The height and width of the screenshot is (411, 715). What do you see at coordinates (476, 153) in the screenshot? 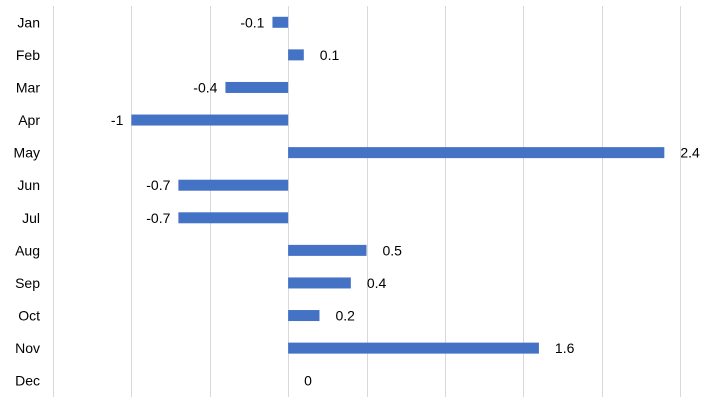
I see `bar-may` at bounding box center [476, 153].